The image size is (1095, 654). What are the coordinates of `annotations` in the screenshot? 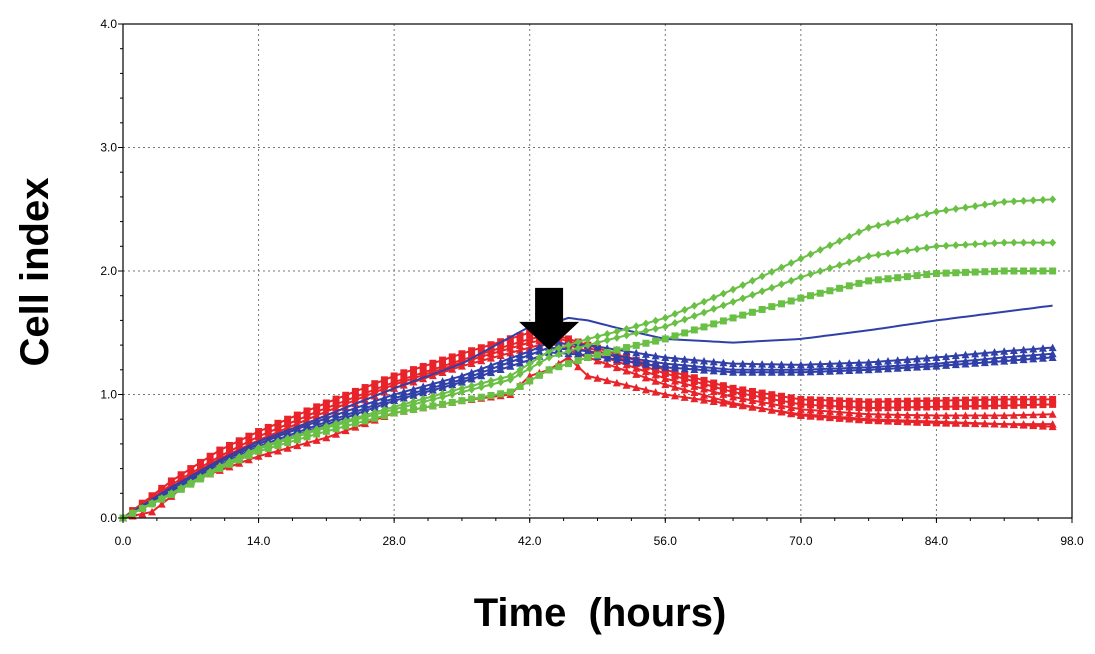 It's located at (549, 318).